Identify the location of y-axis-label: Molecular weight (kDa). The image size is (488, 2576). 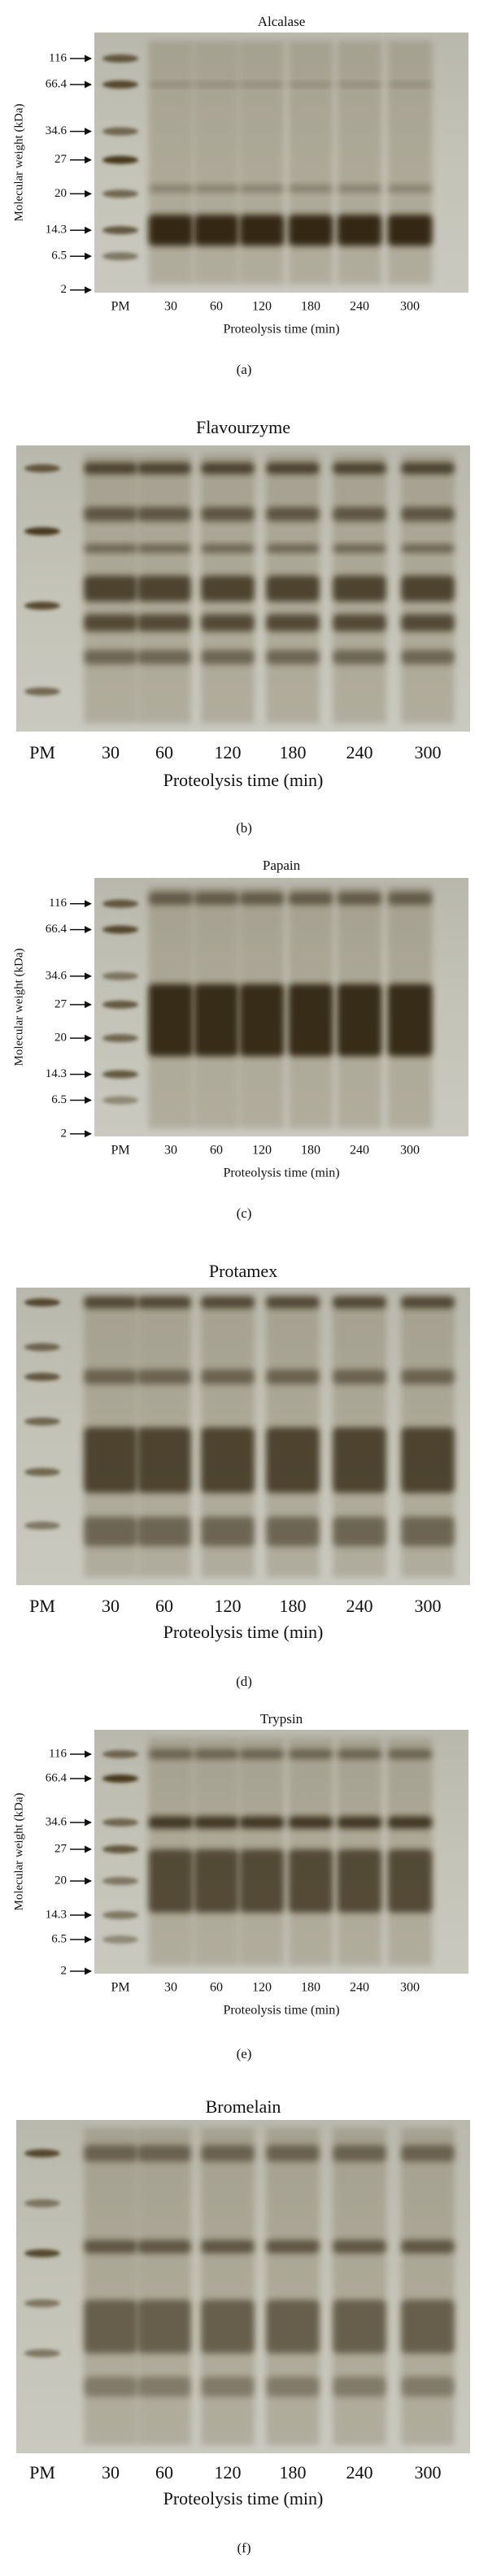
(19, 1007).